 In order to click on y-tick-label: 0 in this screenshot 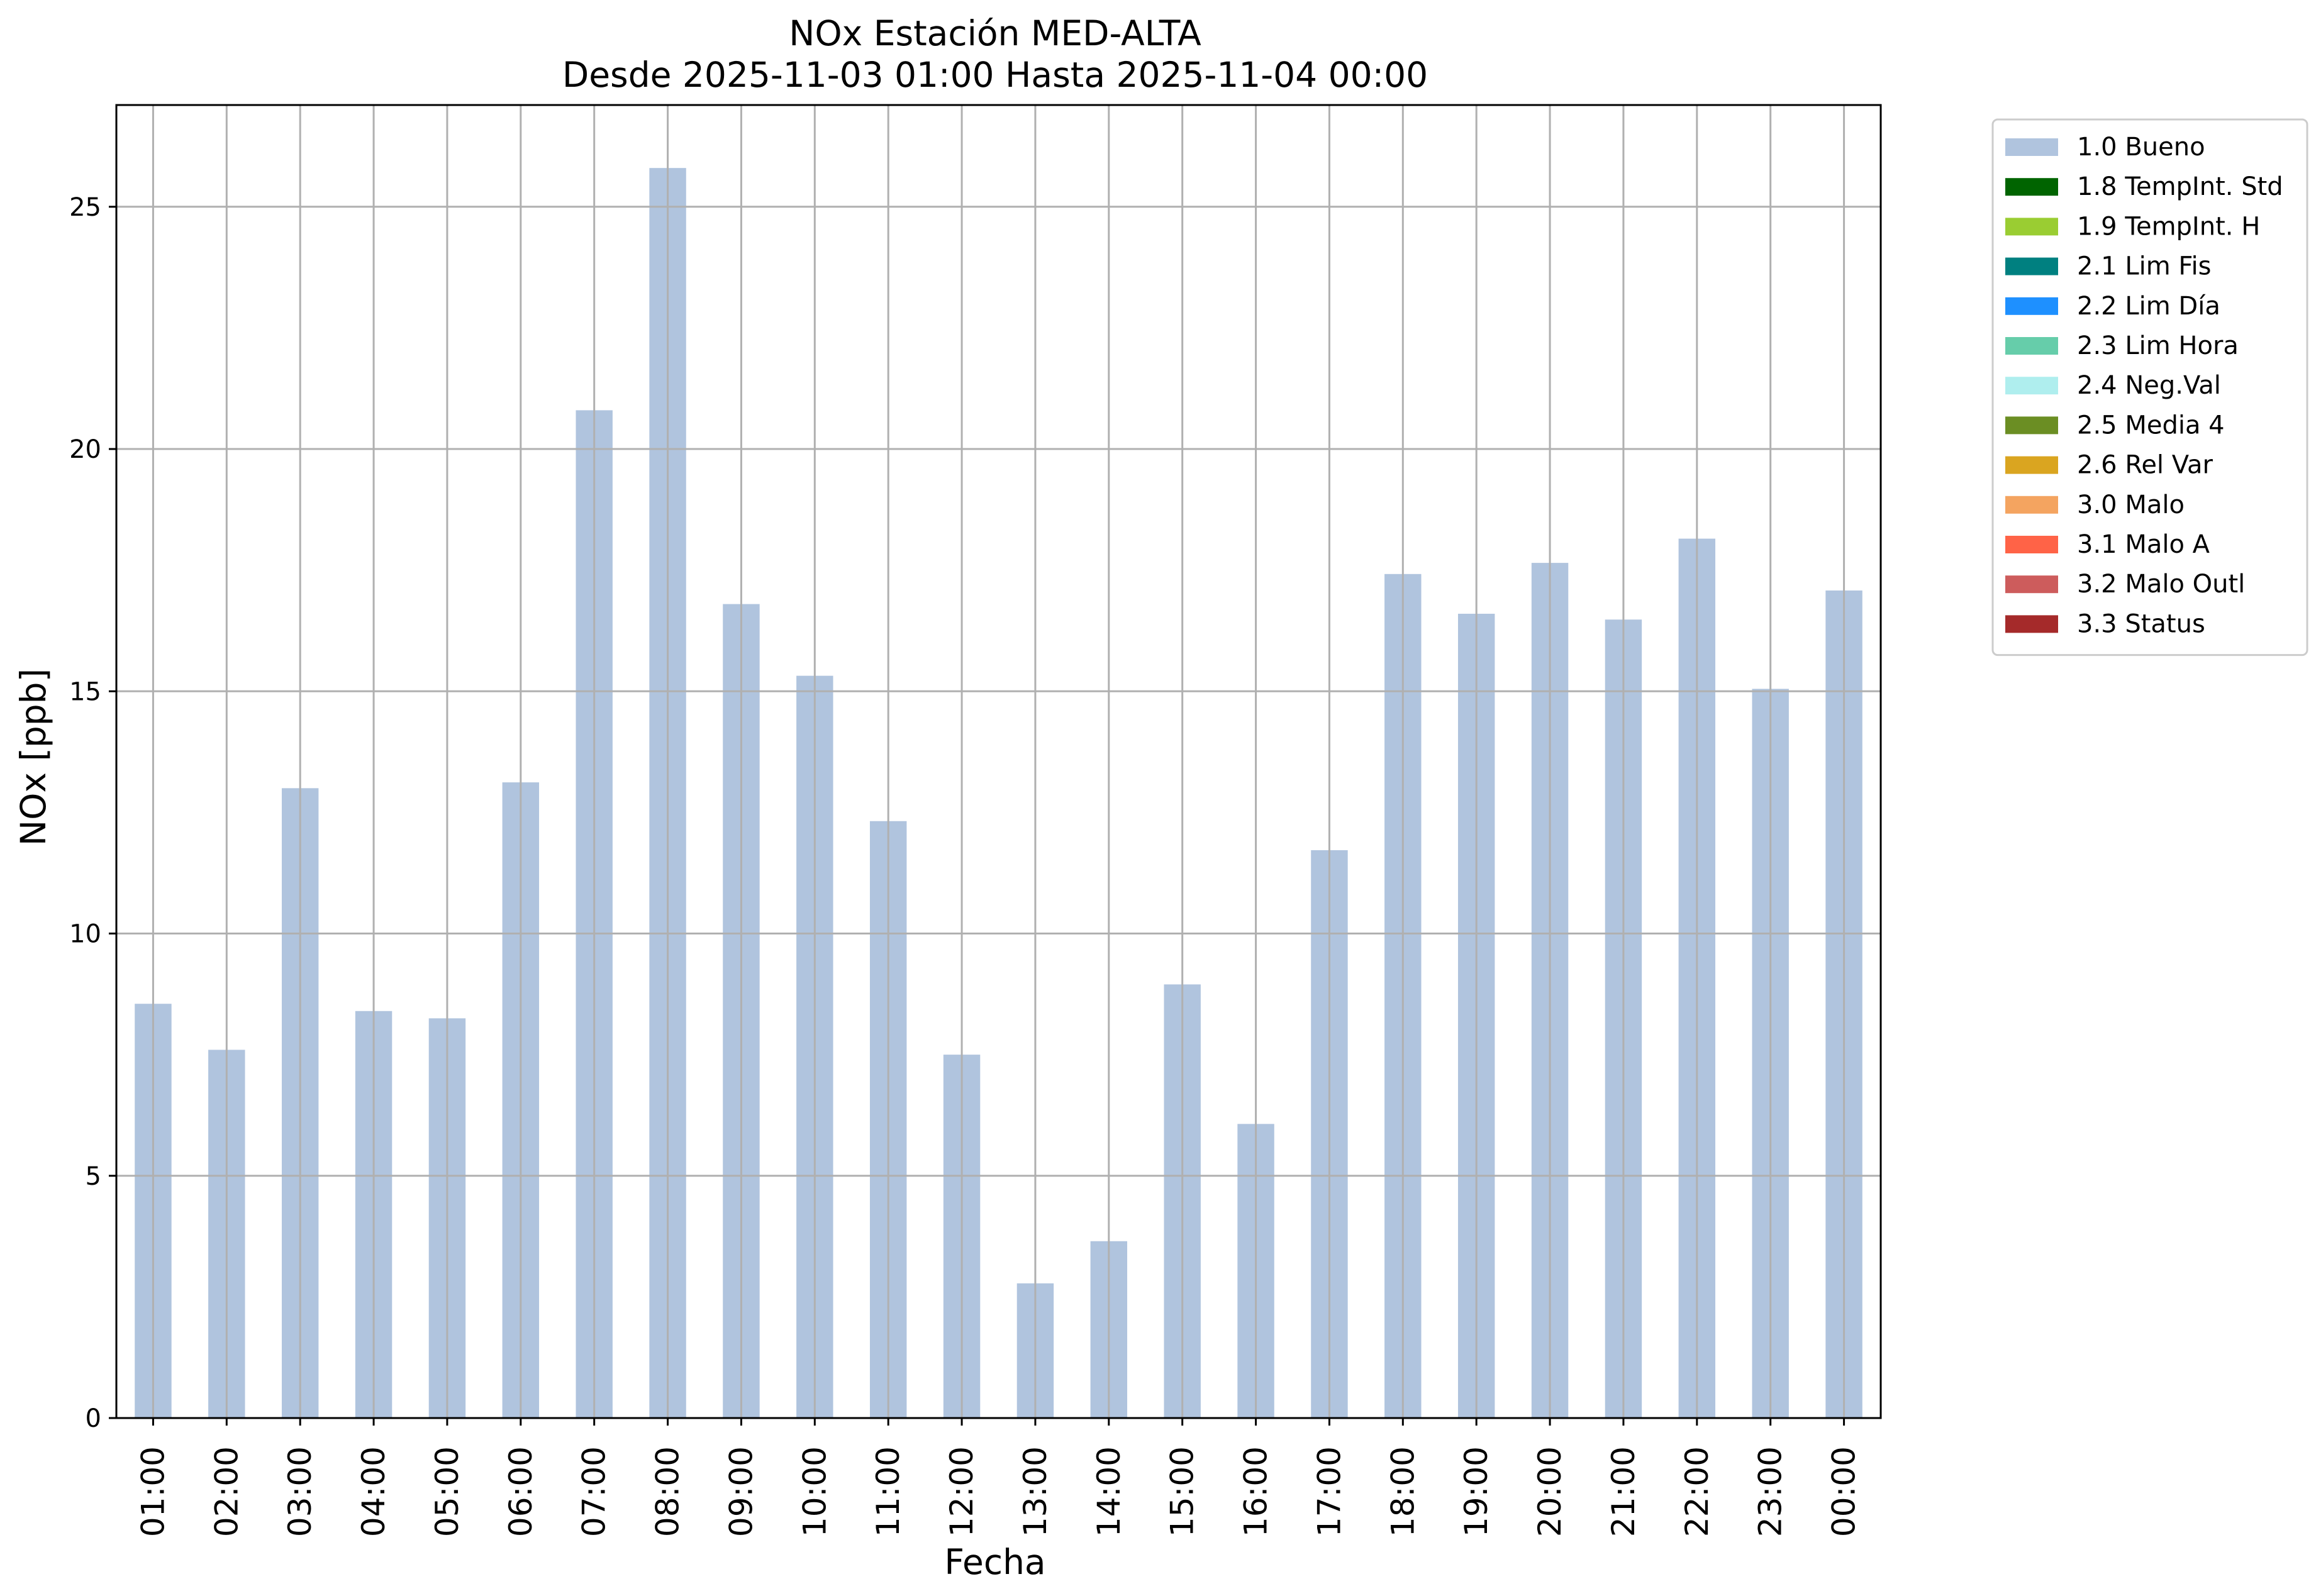, I will do `click(93, 1419)`.